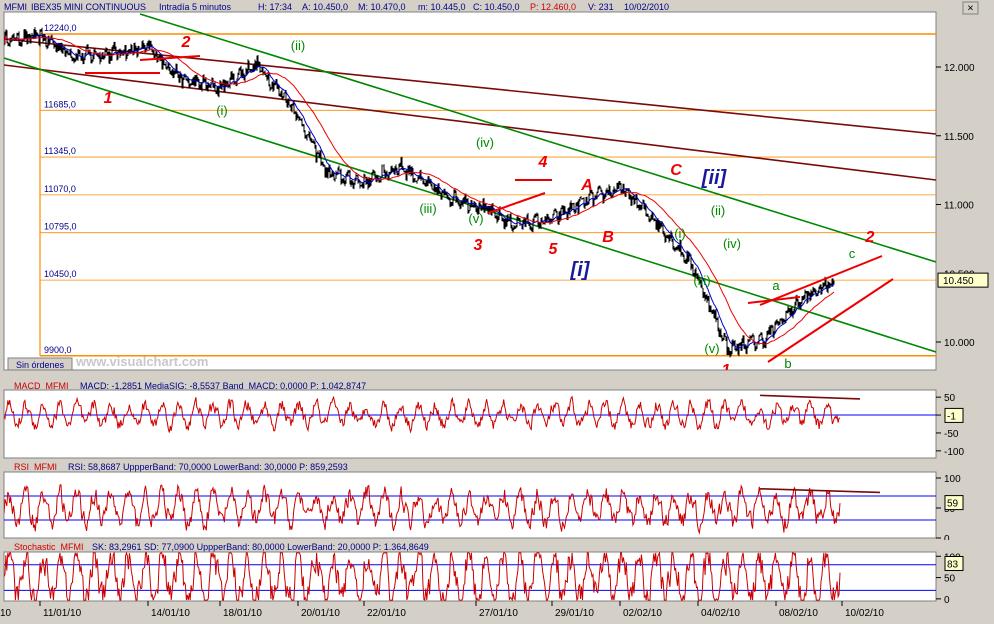 Image resolution: width=994 pixels, height=624 pixels. What do you see at coordinates (497, 466) in the screenshot?
I see `rsi-header-bar` at bounding box center [497, 466].